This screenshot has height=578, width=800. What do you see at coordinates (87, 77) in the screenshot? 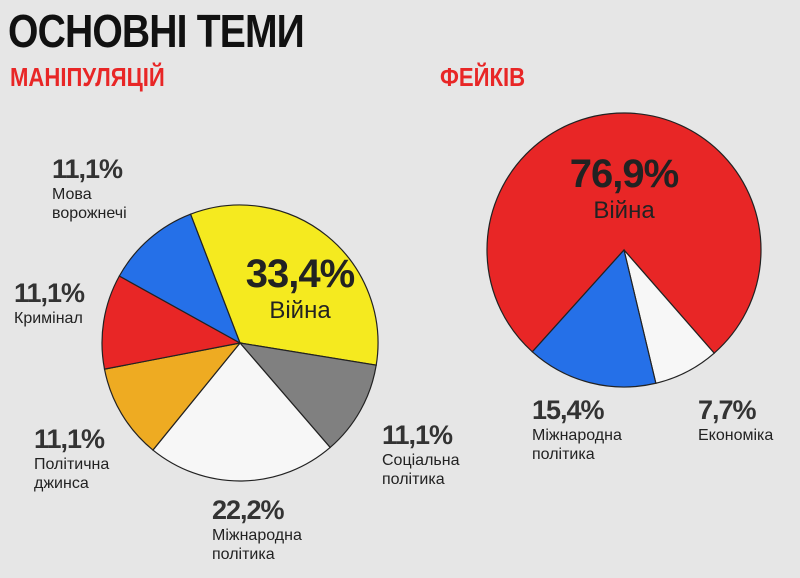
I see `chart-title: МАНІПУЛЯЦІЙ` at bounding box center [87, 77].